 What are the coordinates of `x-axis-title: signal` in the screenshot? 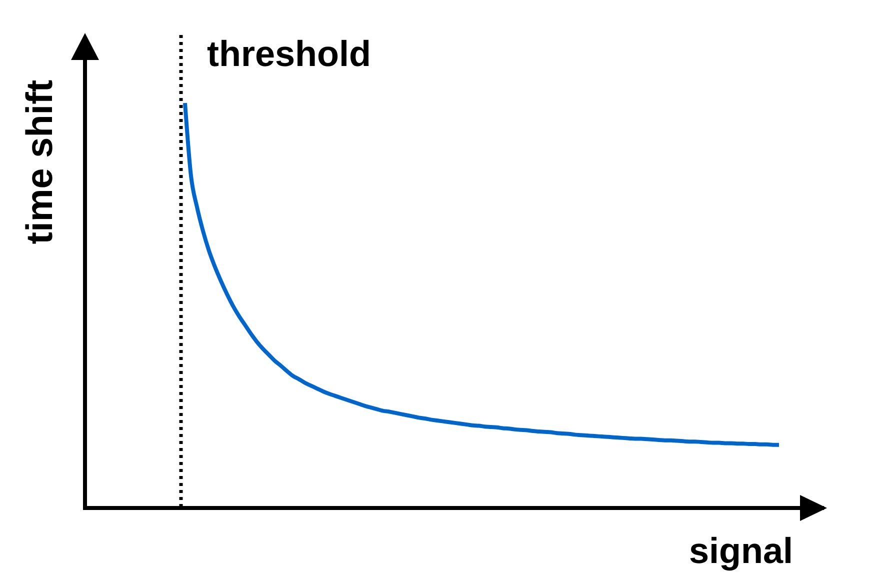 It's located at (740, 550).